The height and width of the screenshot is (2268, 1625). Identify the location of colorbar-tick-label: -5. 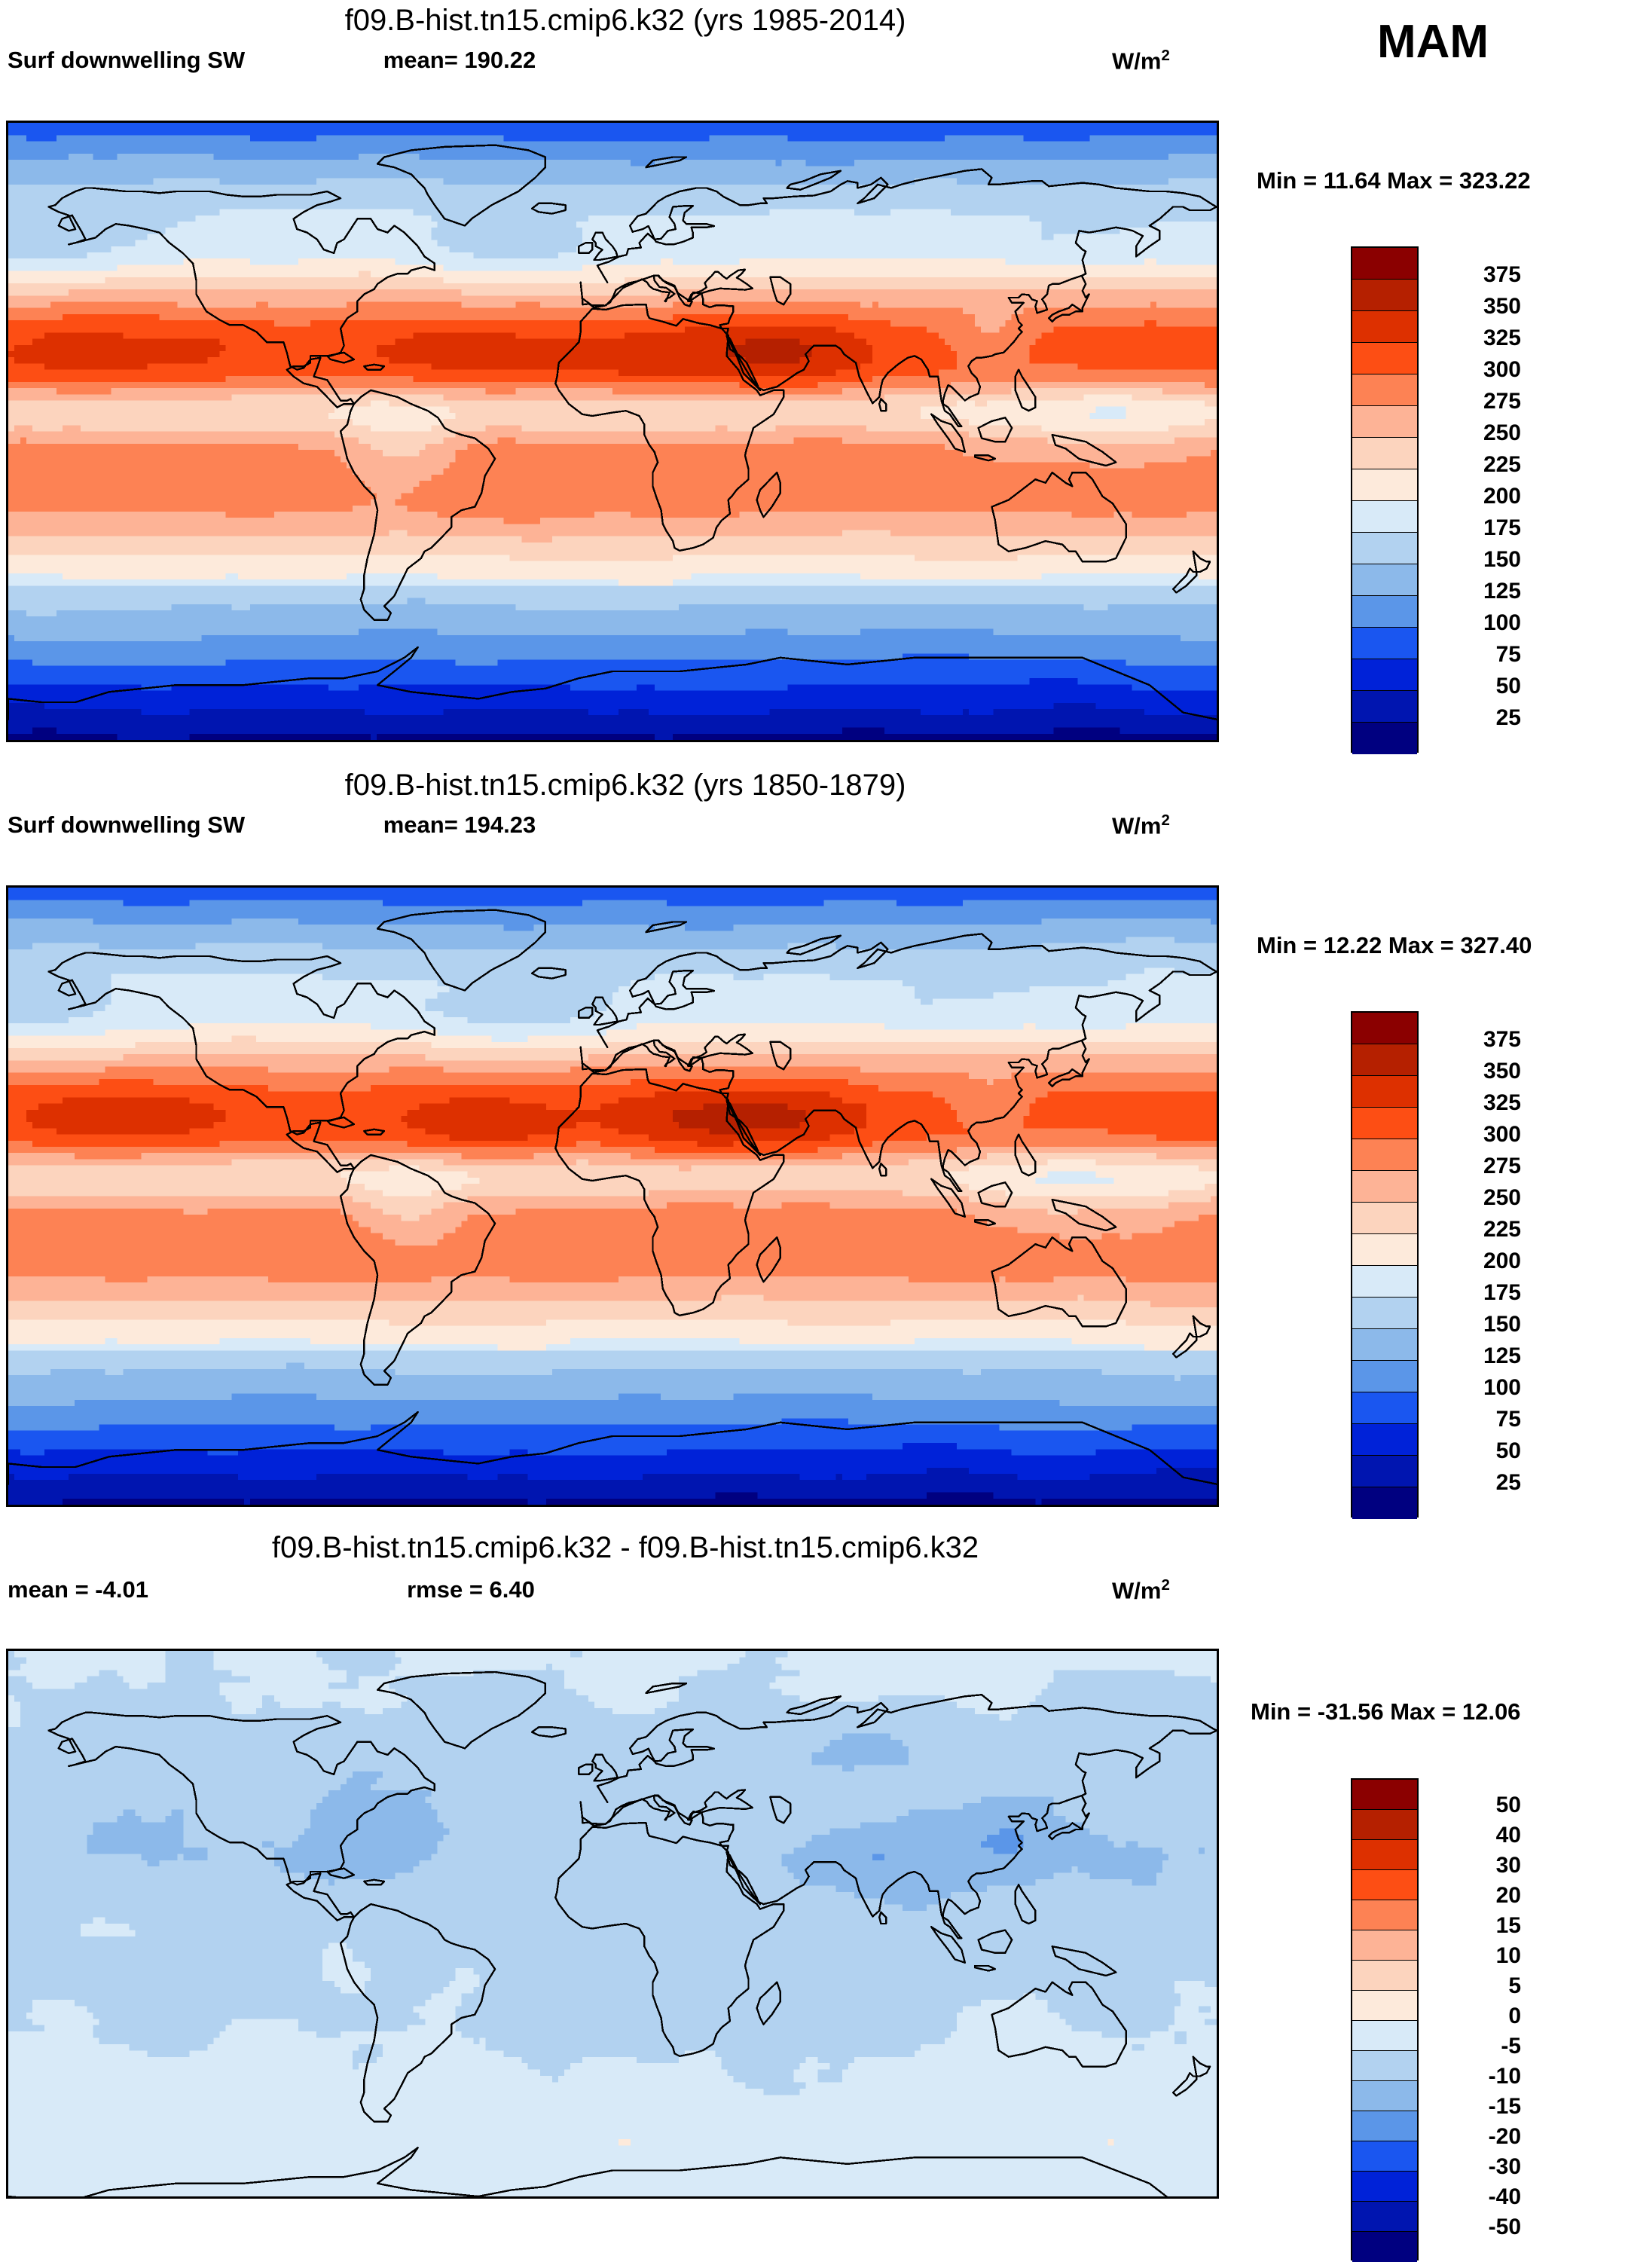
(1511, 2046).